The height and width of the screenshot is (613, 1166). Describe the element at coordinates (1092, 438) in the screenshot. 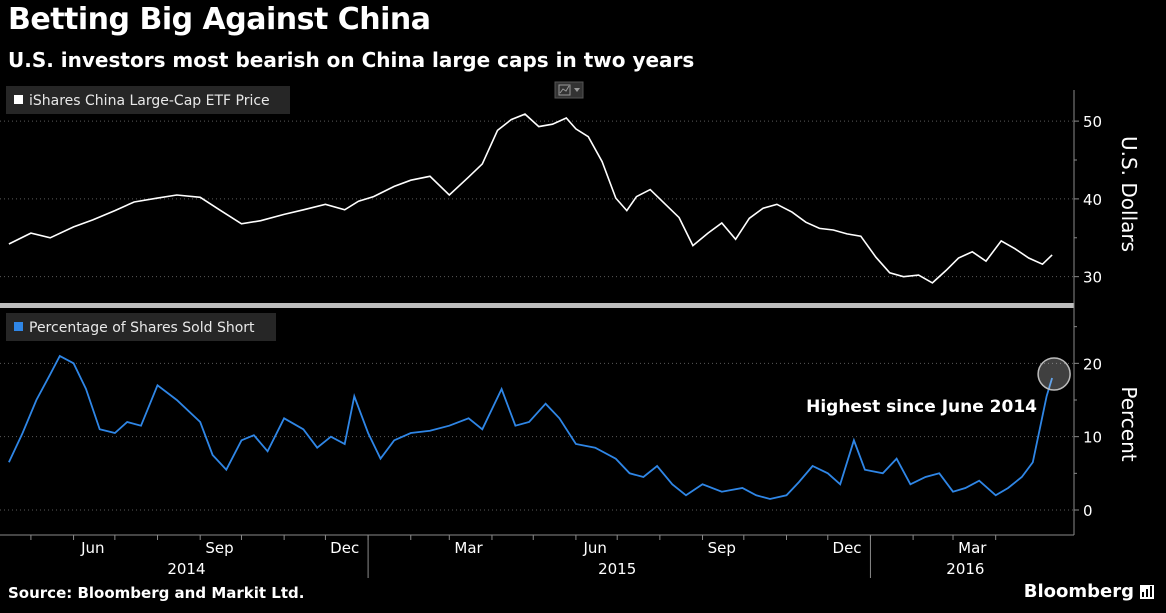

I see `y-tick-label: 10` at that location.